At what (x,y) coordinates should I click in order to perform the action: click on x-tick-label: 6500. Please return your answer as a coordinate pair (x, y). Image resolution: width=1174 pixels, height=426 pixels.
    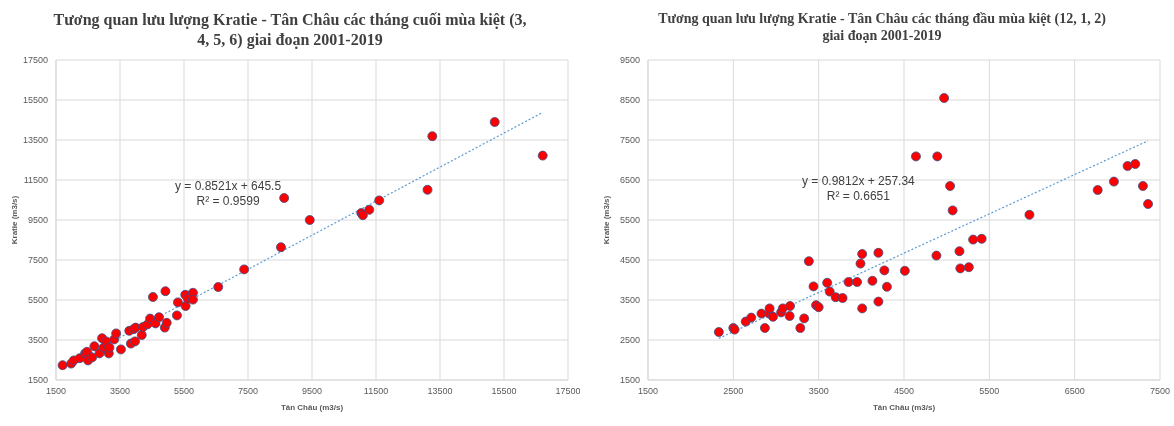
    Looking at the image, I should click on (1074, 391).